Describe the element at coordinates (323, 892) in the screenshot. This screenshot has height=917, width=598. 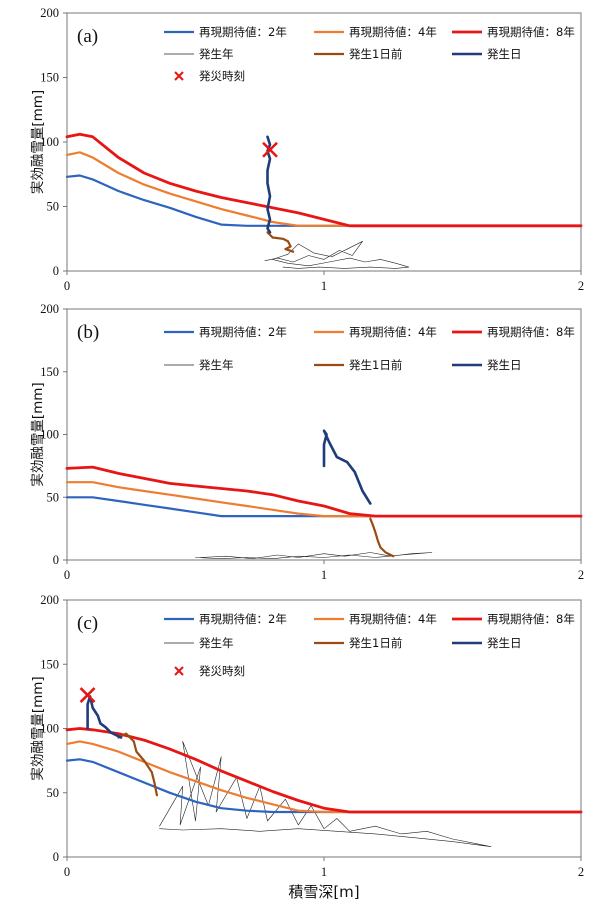
I see `x-axis-label: 積雪深[m]` at that location.